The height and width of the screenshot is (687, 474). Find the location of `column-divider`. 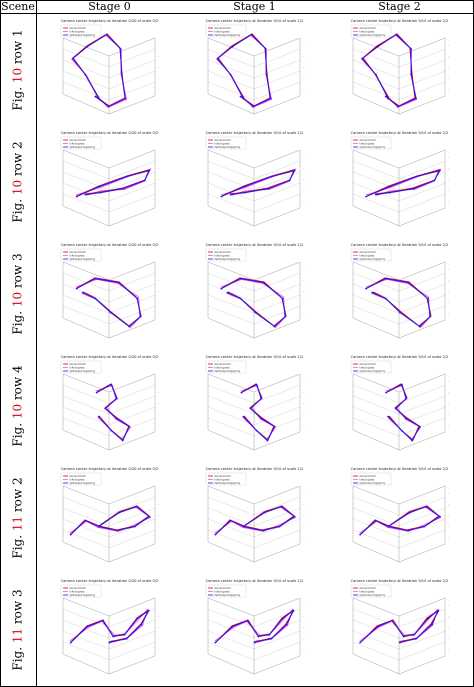

column-divider is located at coordinates (36, 343).